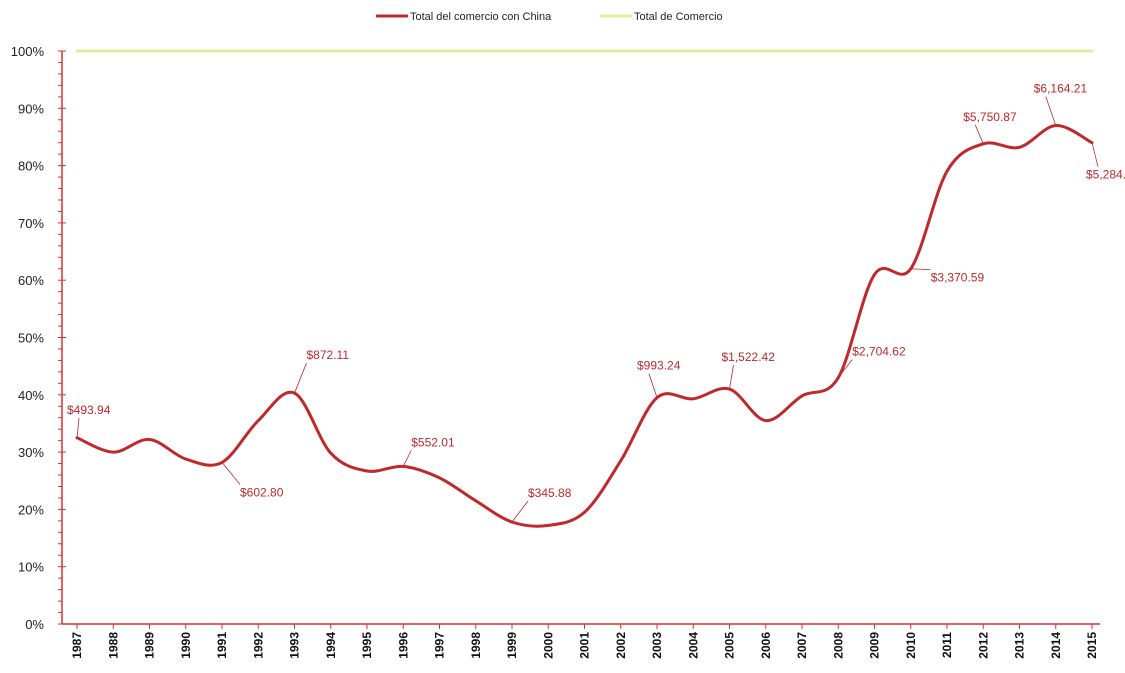 This screenshot has width=1125, height=673. I want to click on x-tick-label: 2008, so click(838, 645).